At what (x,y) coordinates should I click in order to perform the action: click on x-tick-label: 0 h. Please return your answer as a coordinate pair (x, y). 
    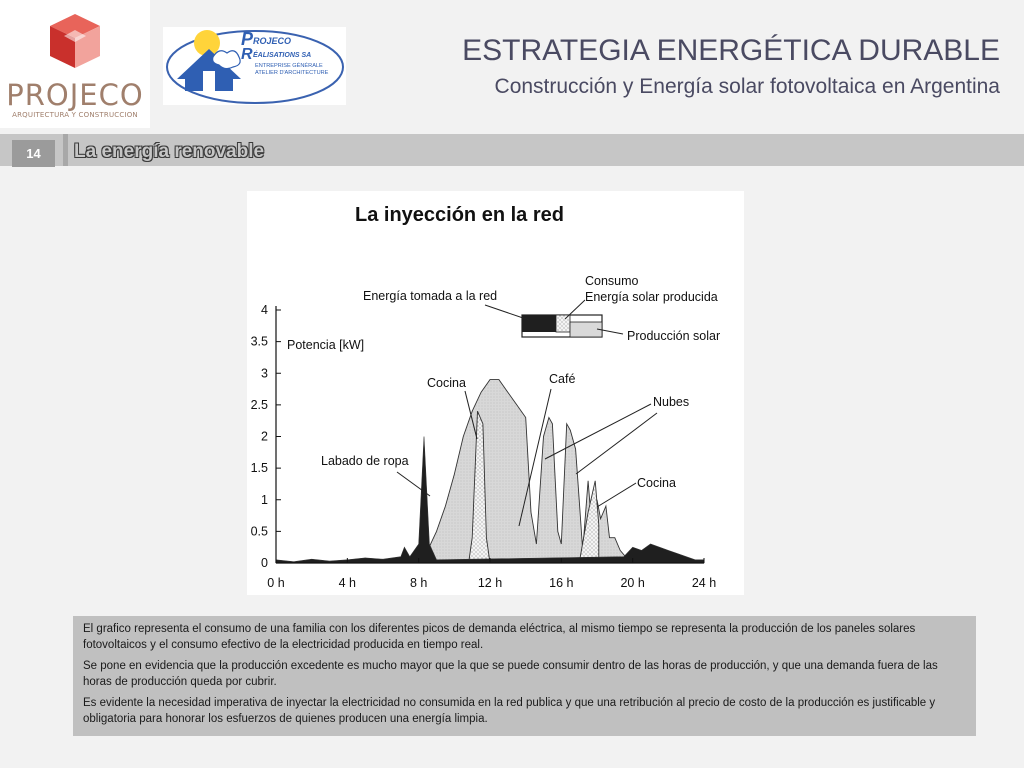
    Looking at the image, I should click on (275, 583).